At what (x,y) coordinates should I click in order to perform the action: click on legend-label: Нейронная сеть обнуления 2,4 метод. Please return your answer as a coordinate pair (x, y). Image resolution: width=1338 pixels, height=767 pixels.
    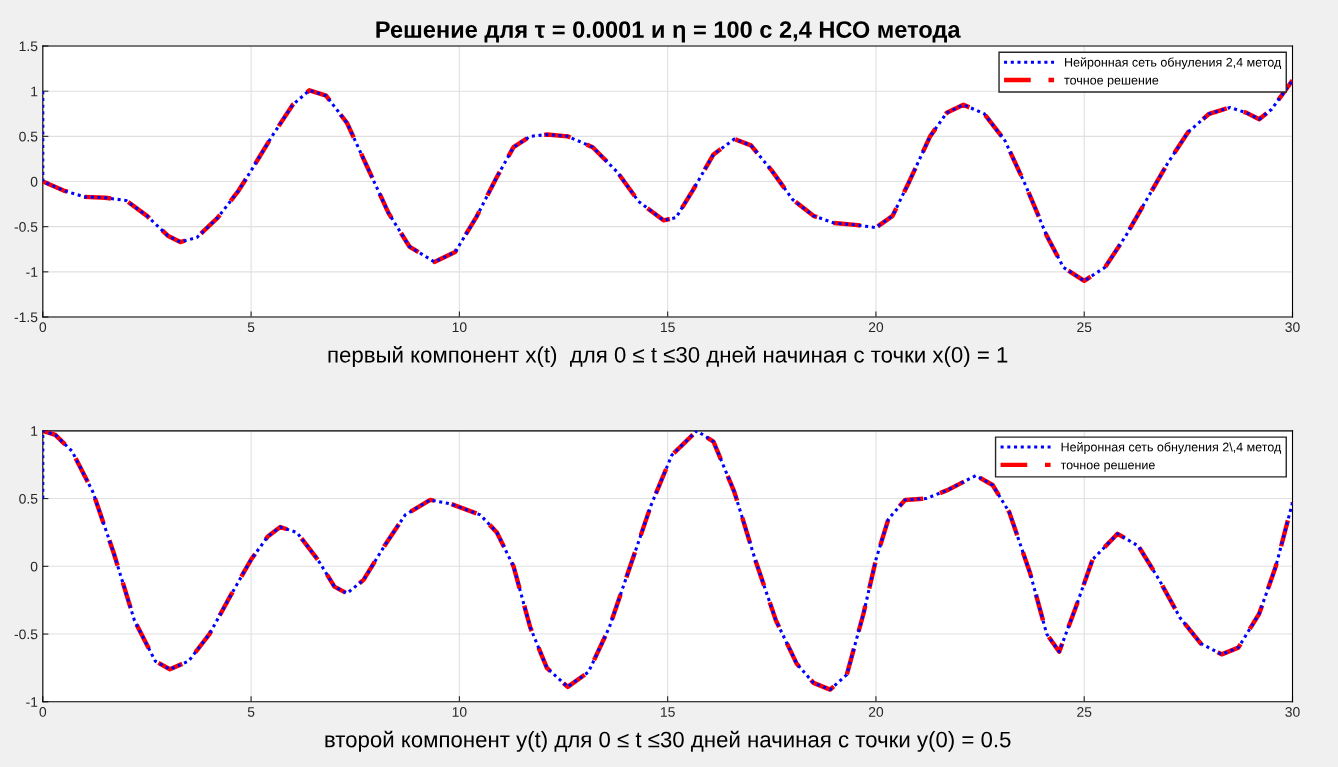
    Looking at the image, I should click on (1173, 63).